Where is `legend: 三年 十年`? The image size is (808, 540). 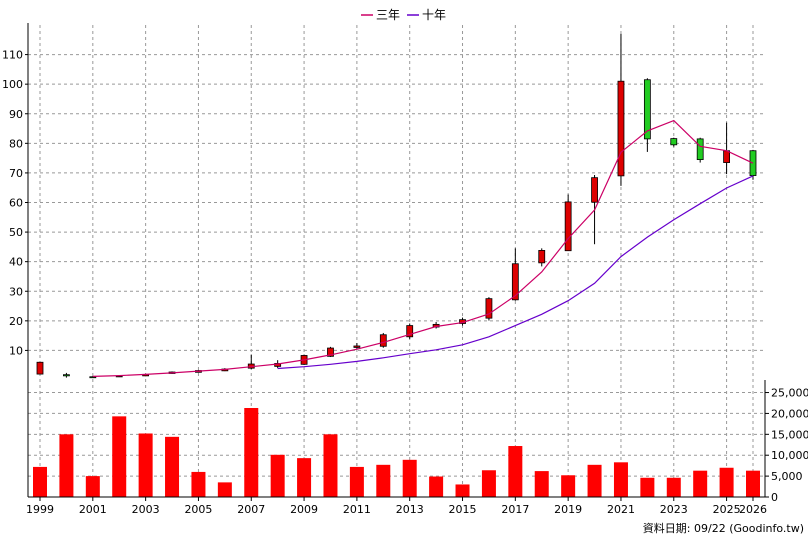
legend: 三年 十年 is located at coordinates (403, 15).